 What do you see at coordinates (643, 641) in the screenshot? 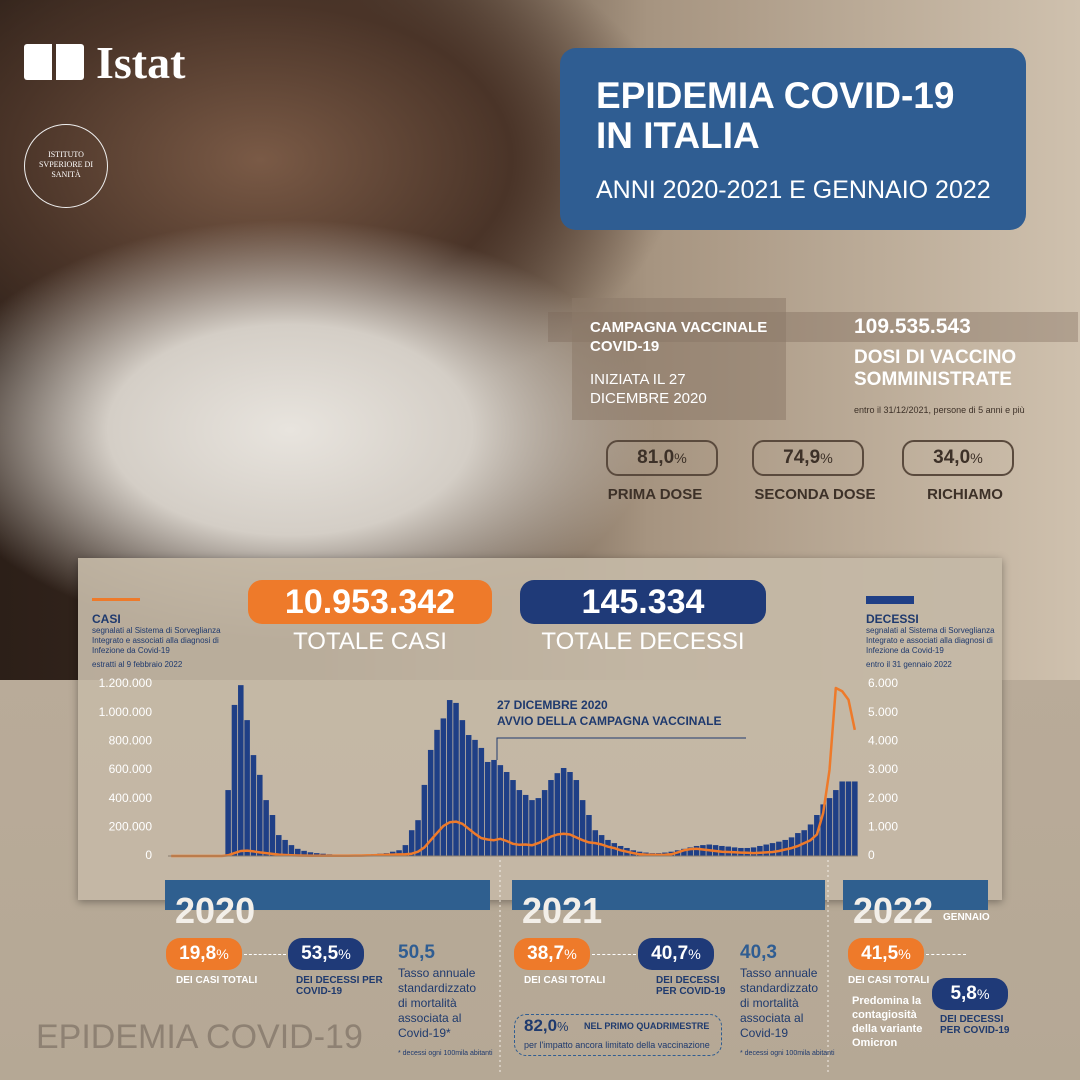
I see `total-deaths-label: TOTALE DECESSI` at bounding box center [643, 641].